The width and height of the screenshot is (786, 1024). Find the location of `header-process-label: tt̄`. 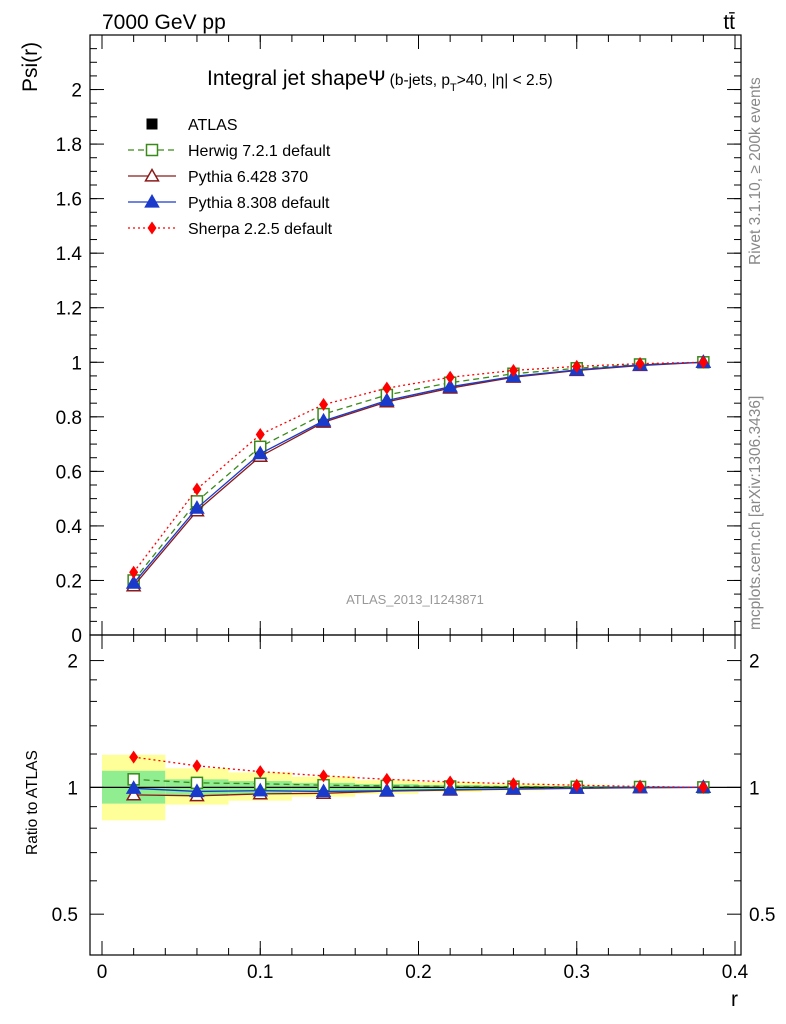

header-process-label: tt̄ is located at coordinates (729, 22).